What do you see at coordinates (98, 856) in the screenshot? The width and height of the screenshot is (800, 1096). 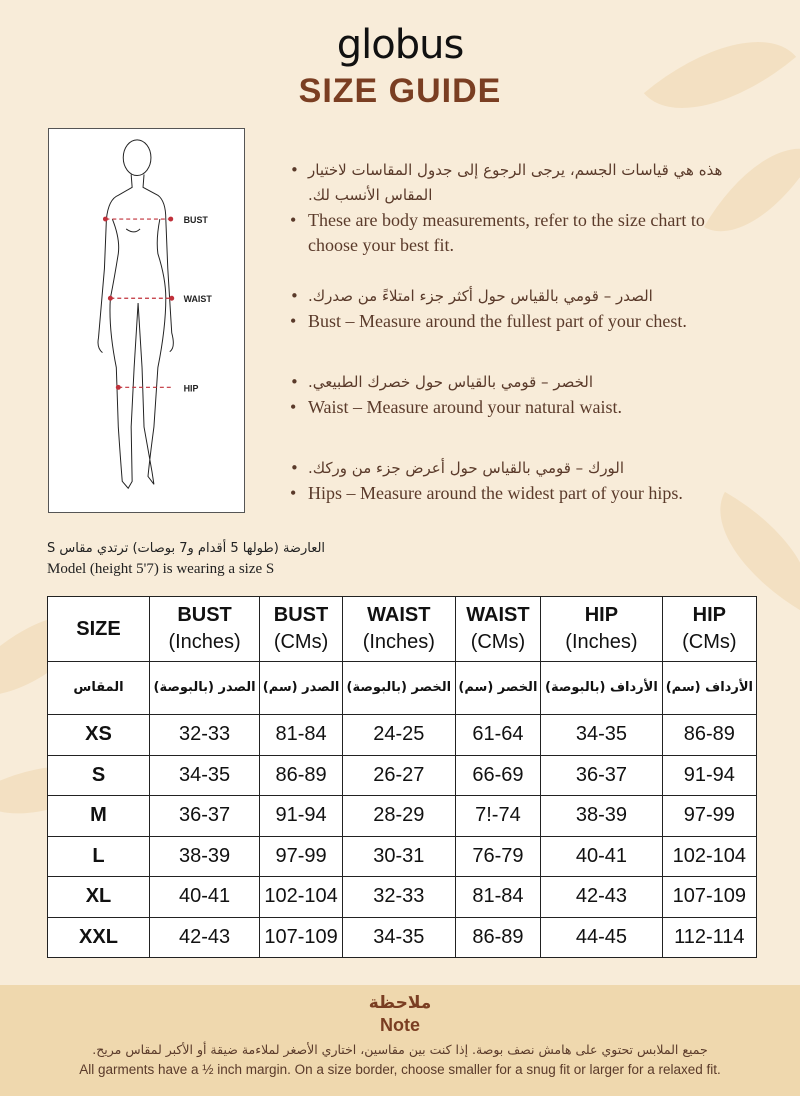 I see `size-cell: L` at bounding box center [98, 856].